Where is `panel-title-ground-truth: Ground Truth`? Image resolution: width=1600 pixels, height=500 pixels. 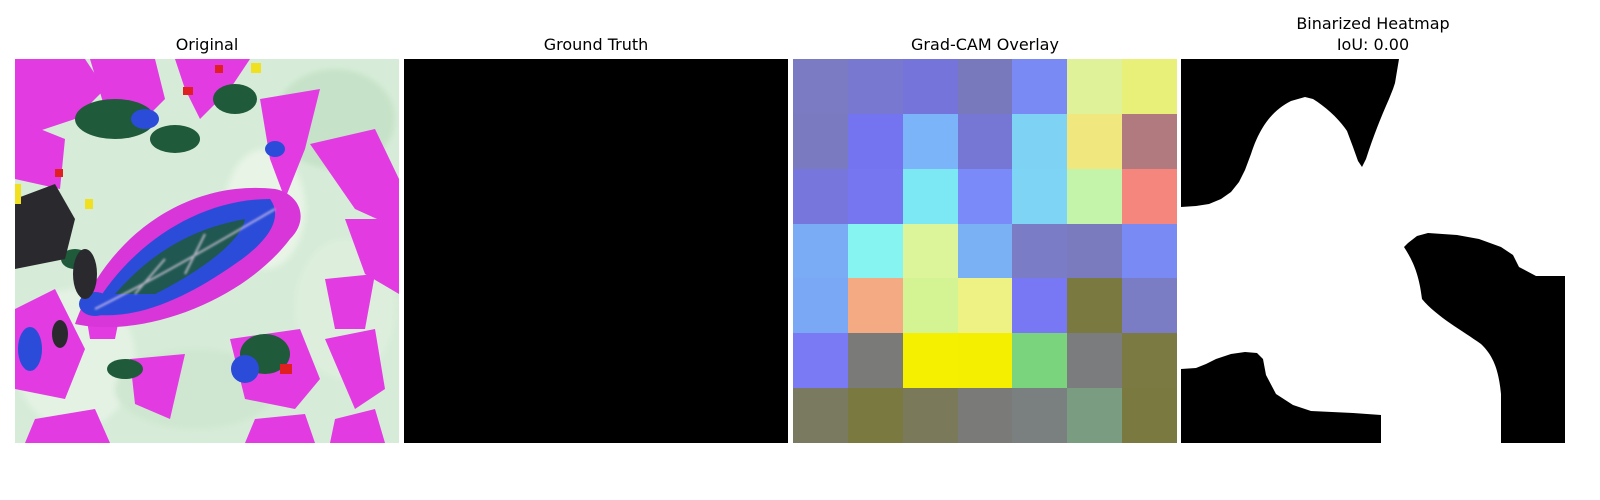 panel-title-ground-truth: Ground Truth is located at coordinates (596, 44).